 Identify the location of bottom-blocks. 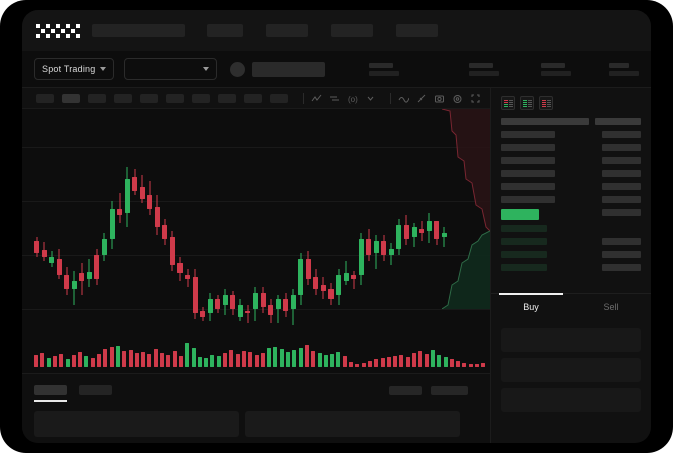
(247, 424).